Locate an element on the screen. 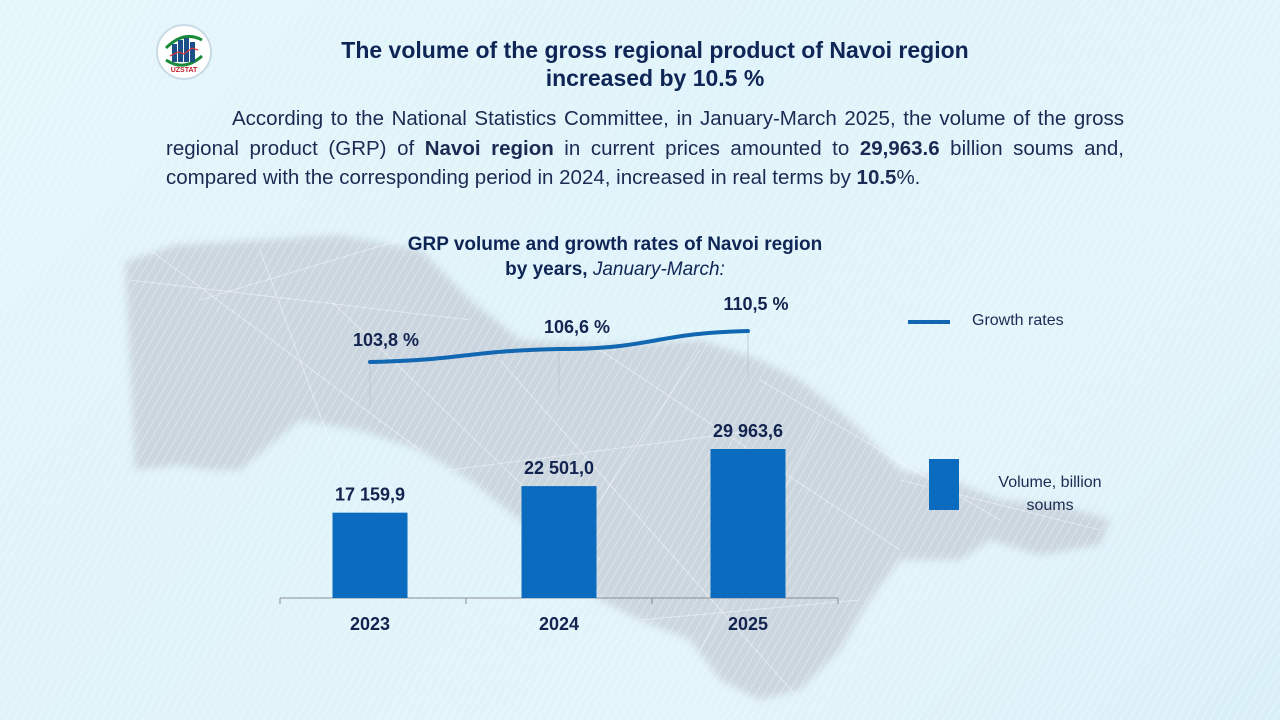 The height and width of the screenshot is (720, 1280). logo-icon: UZSTAT is located at coordinates (183, 54).